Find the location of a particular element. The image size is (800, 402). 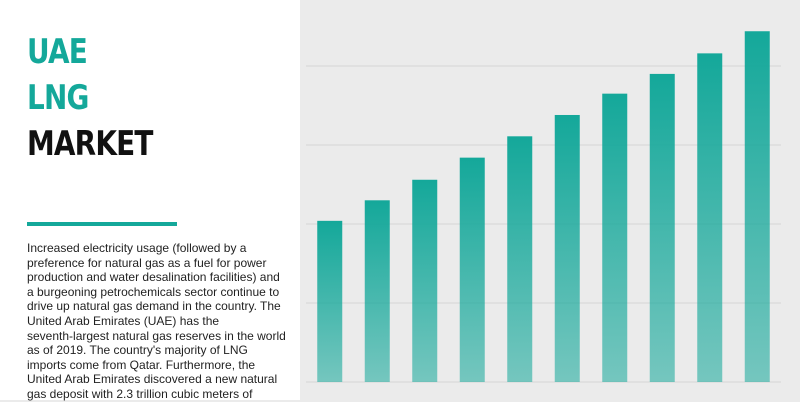

divider is located at coordinates (102, 224).